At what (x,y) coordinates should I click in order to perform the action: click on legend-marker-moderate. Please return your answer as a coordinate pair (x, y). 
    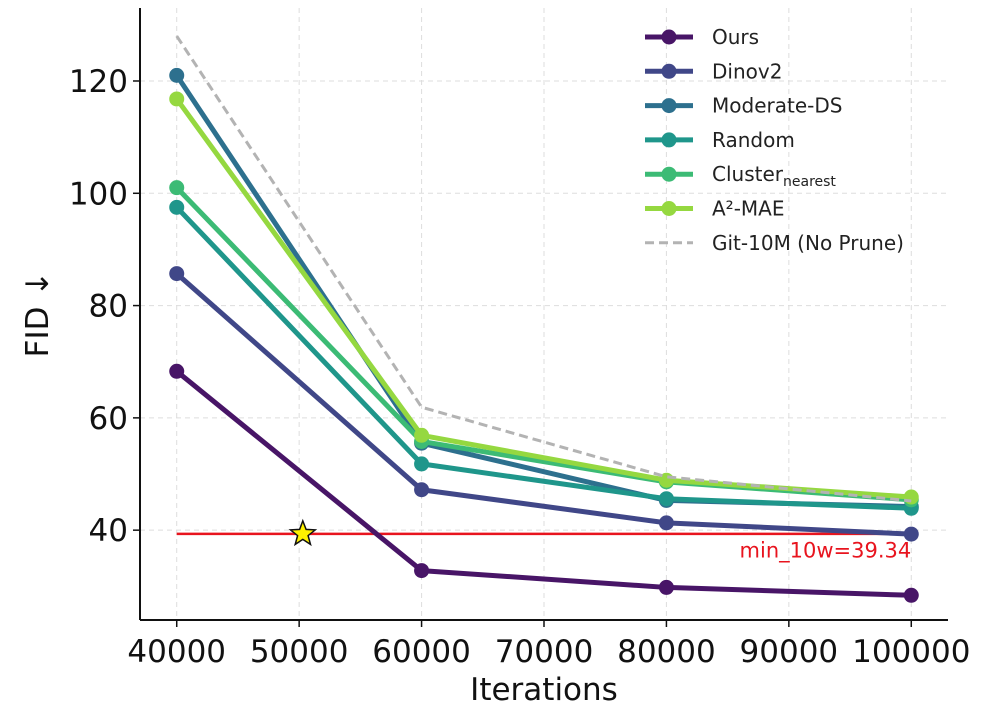
    Looking at the image, I should click on (669, 106).